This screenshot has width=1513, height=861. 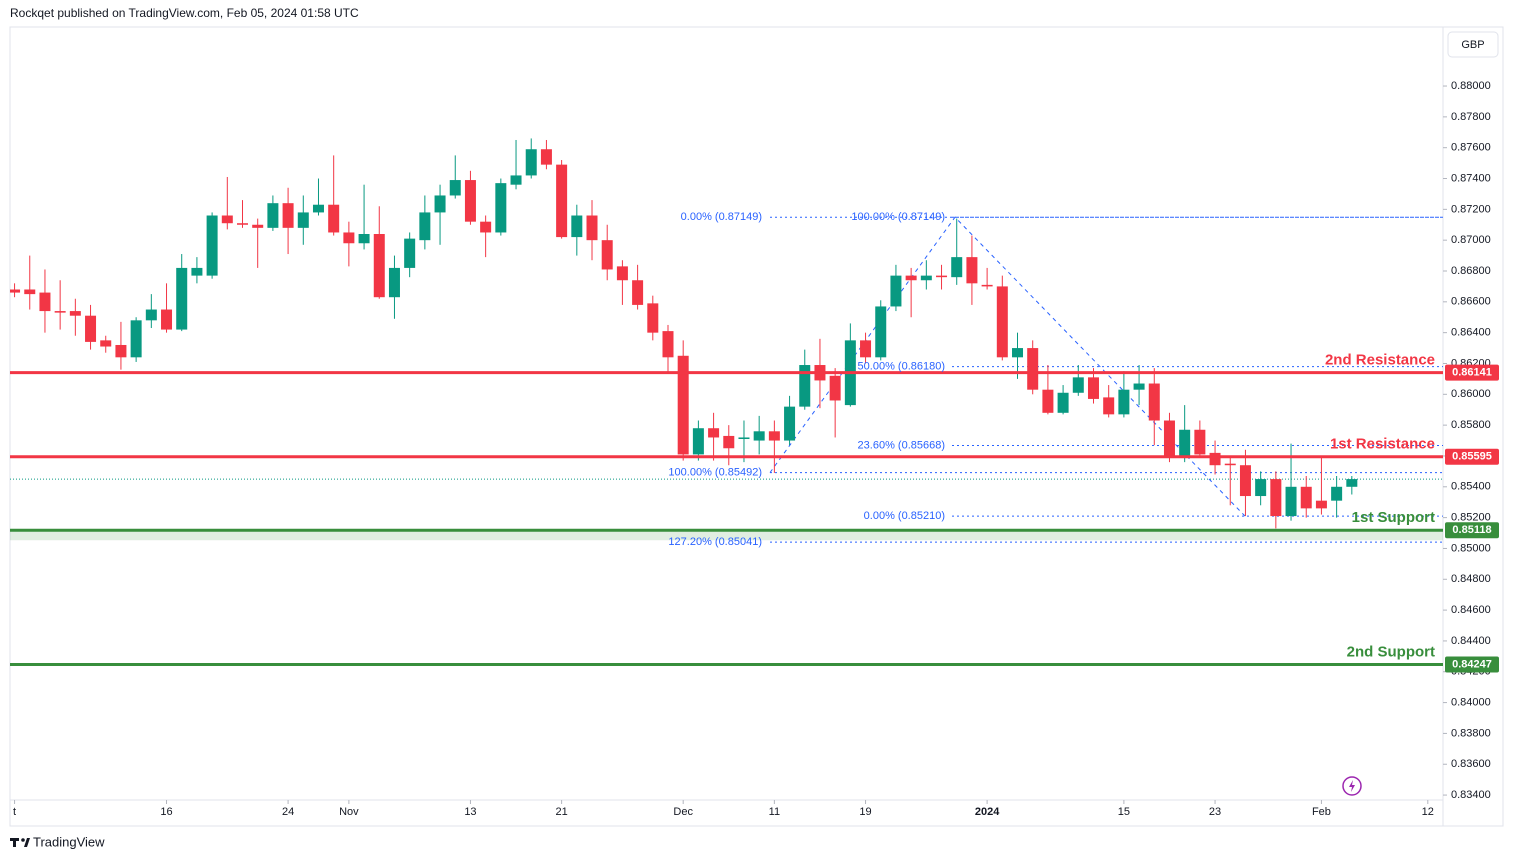 I want to click on currency-button, so click(x=1473, y=44).